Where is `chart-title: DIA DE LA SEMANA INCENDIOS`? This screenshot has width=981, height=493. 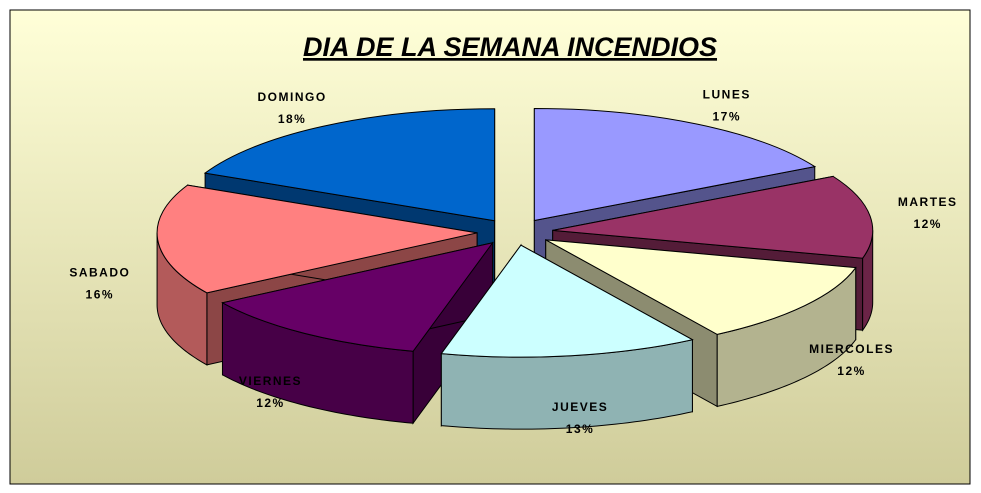
chart-title: DIA DE LA SEMANA INCENDIOS is located at coordinates (510, 47).